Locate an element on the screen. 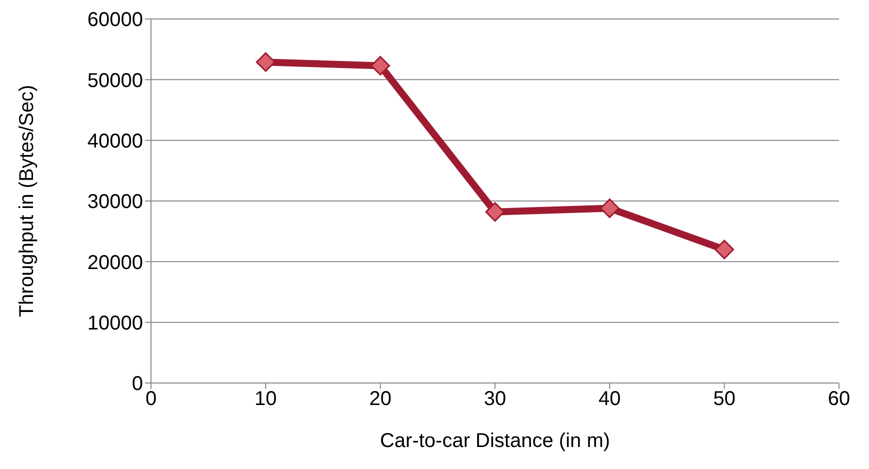  y-tick-label: 50000 is located at coordinates (115, 81).